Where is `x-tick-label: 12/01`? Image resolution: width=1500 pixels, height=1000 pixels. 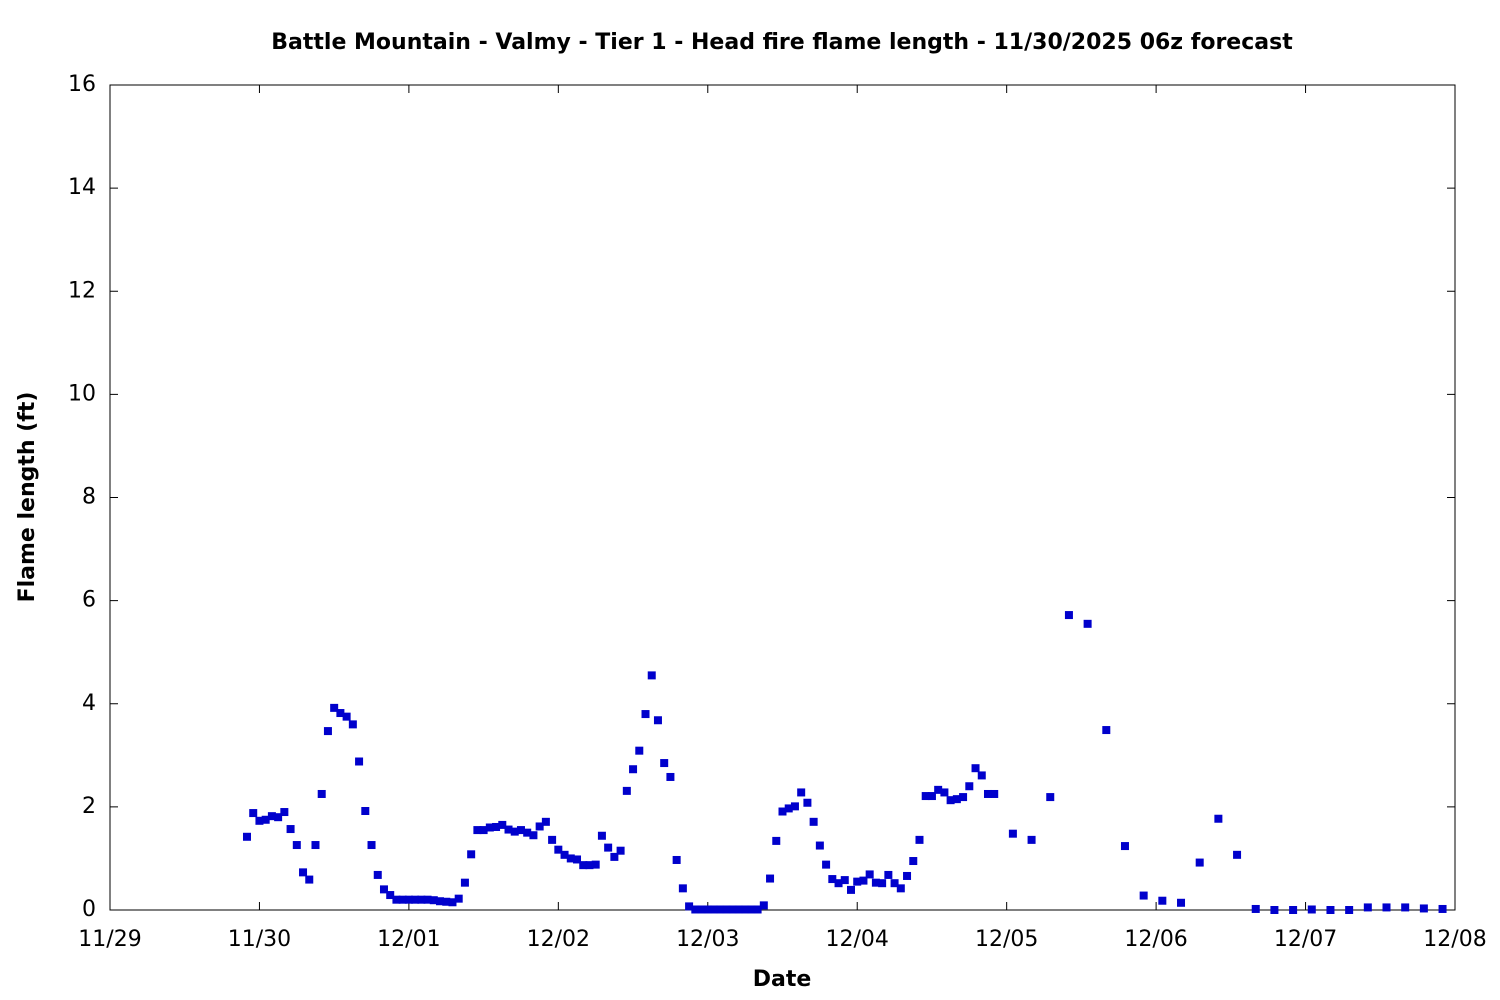
x-tick-label: 12/01 is located at coordinates (408, 939).